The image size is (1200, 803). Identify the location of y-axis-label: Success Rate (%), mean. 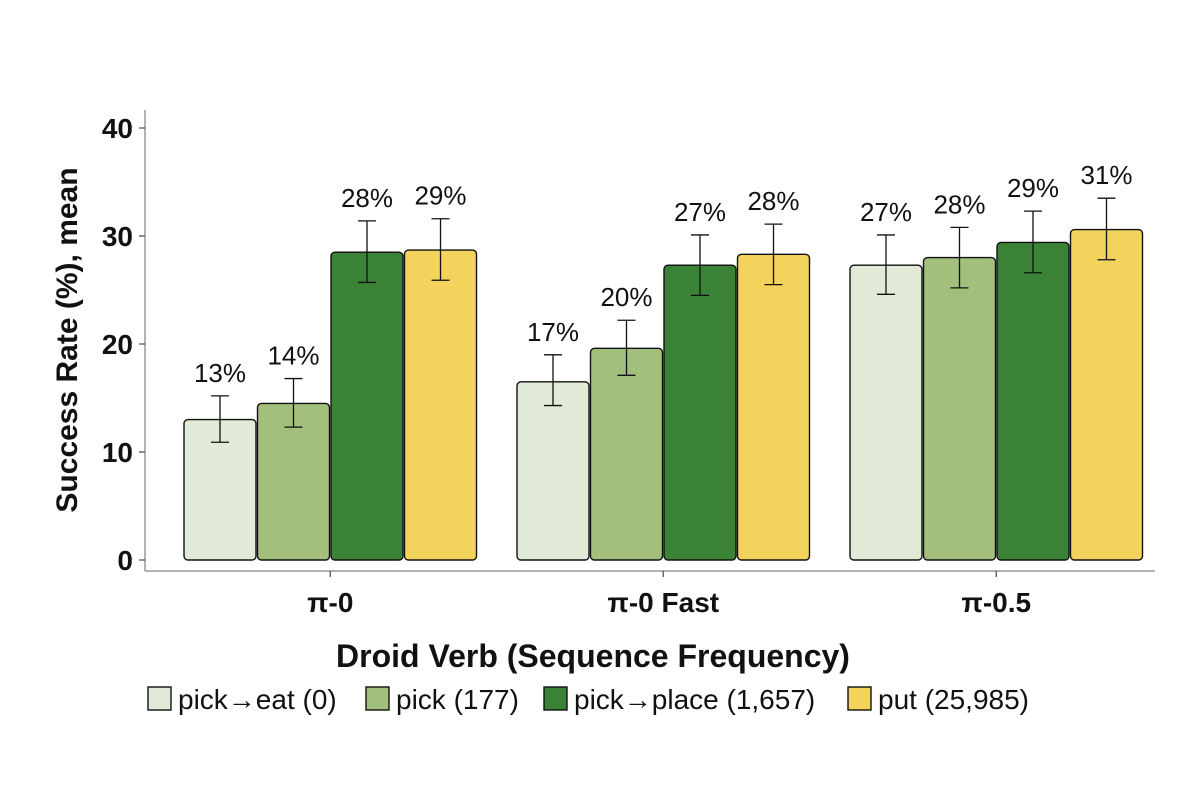
(67, 339).